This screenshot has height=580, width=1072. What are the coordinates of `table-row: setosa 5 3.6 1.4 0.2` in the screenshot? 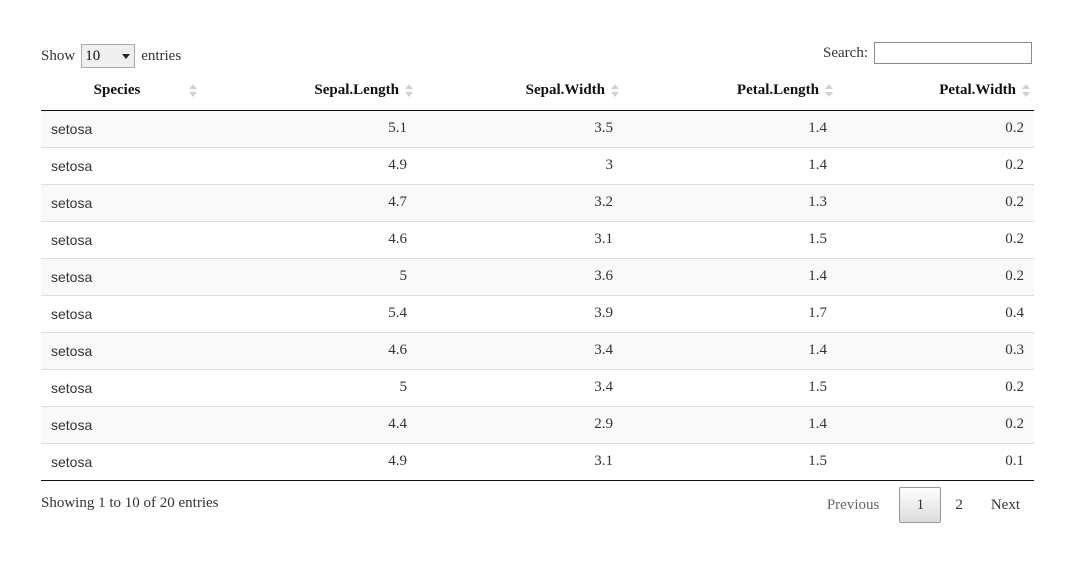 It's located at (537, 276).